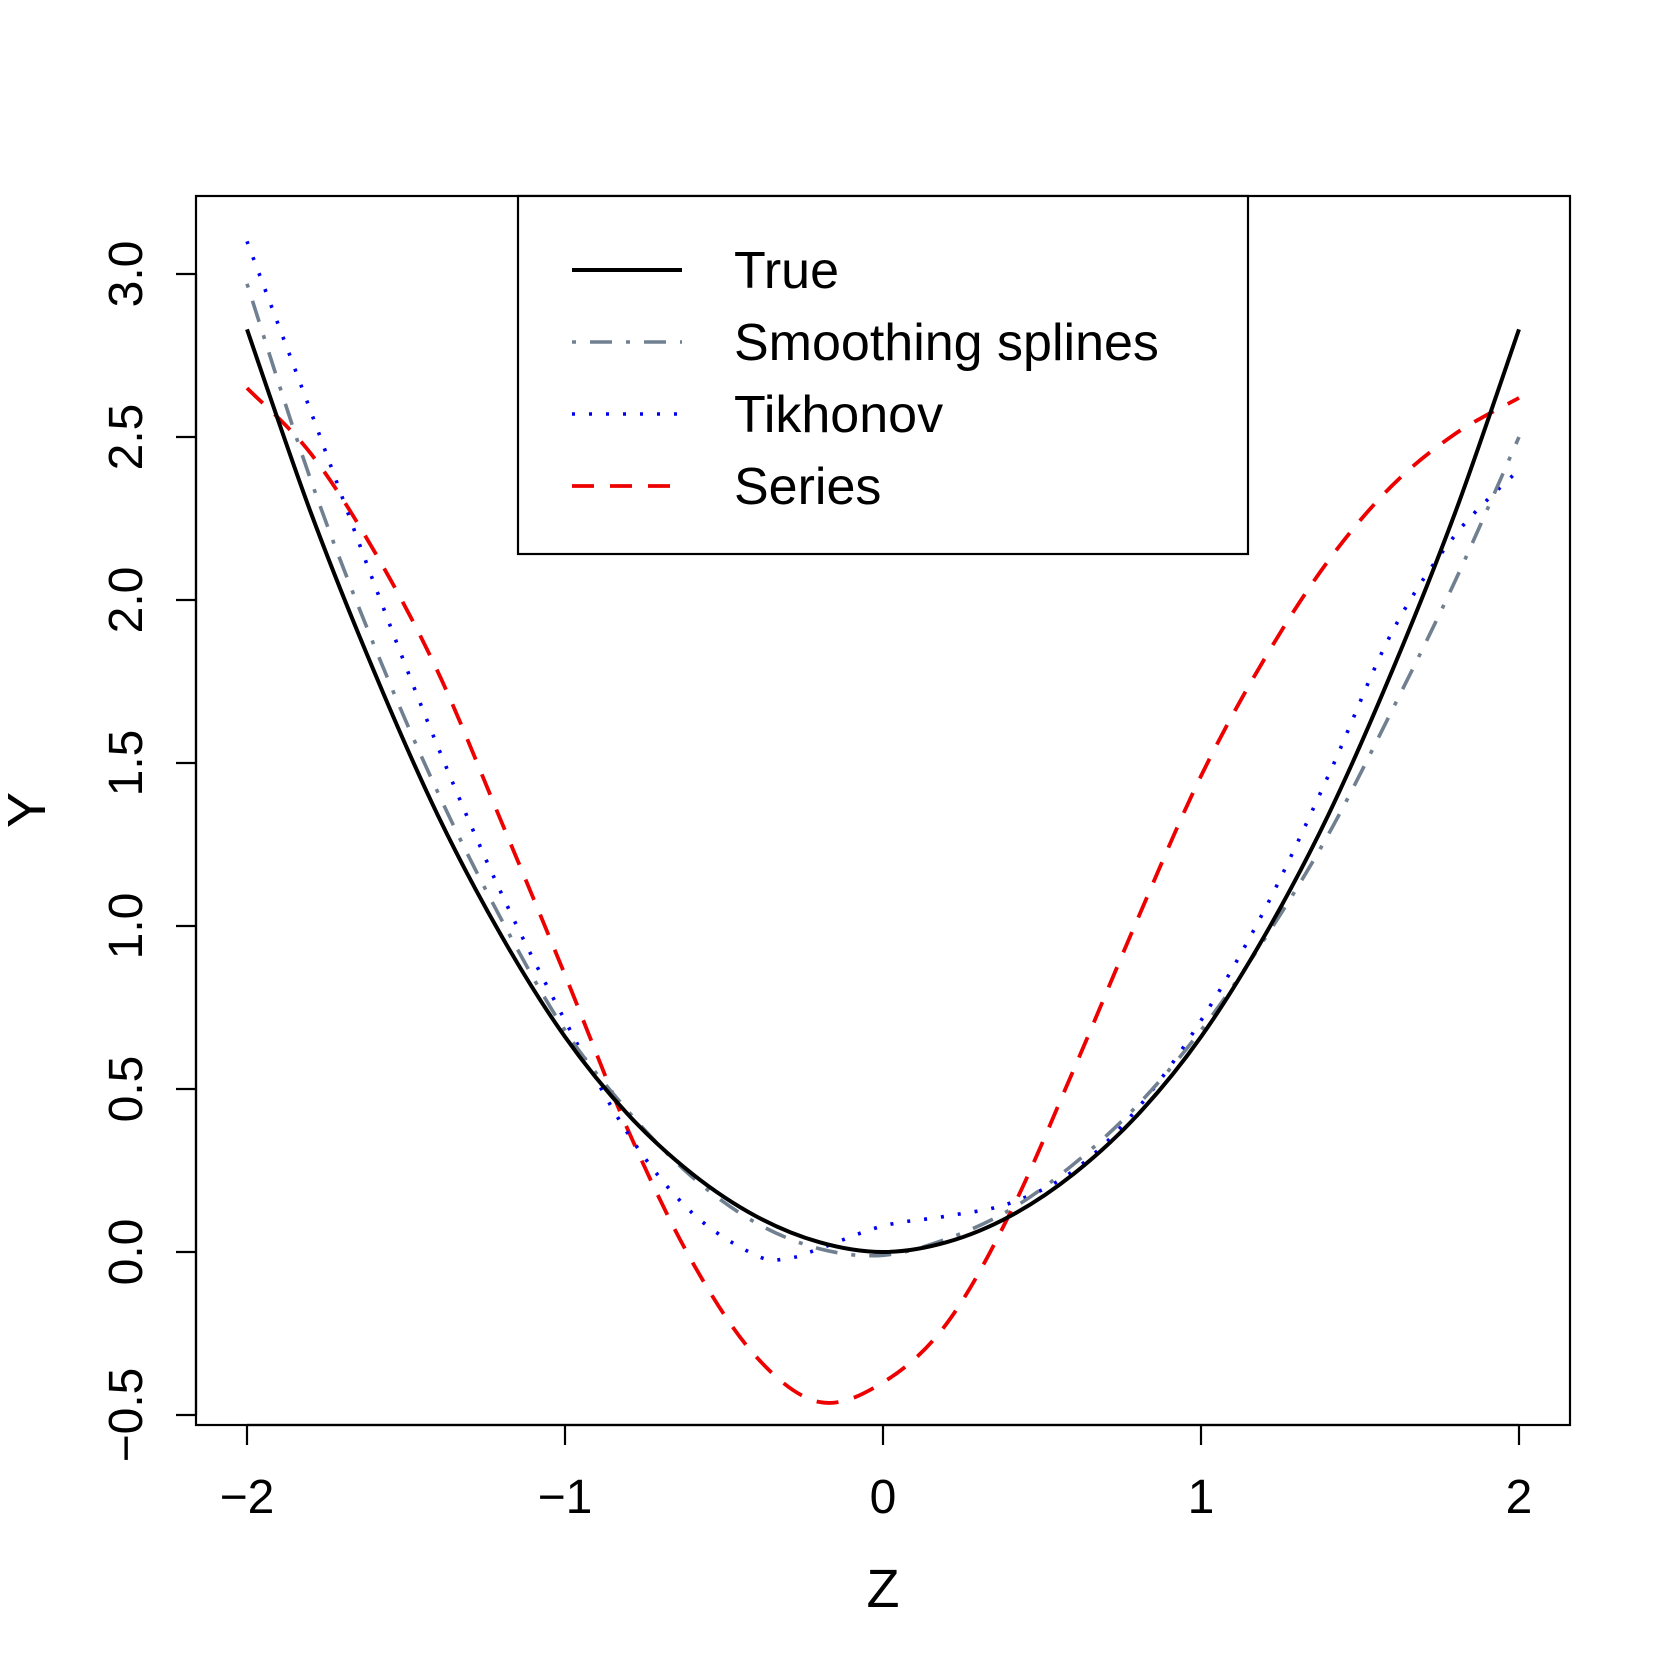 This screenshot has height=1661, width=1661. What do you see at coordinates (126, 274) in the screenshot?
I see `y-tick-label: 3.0` at bounding box center [126, 274].